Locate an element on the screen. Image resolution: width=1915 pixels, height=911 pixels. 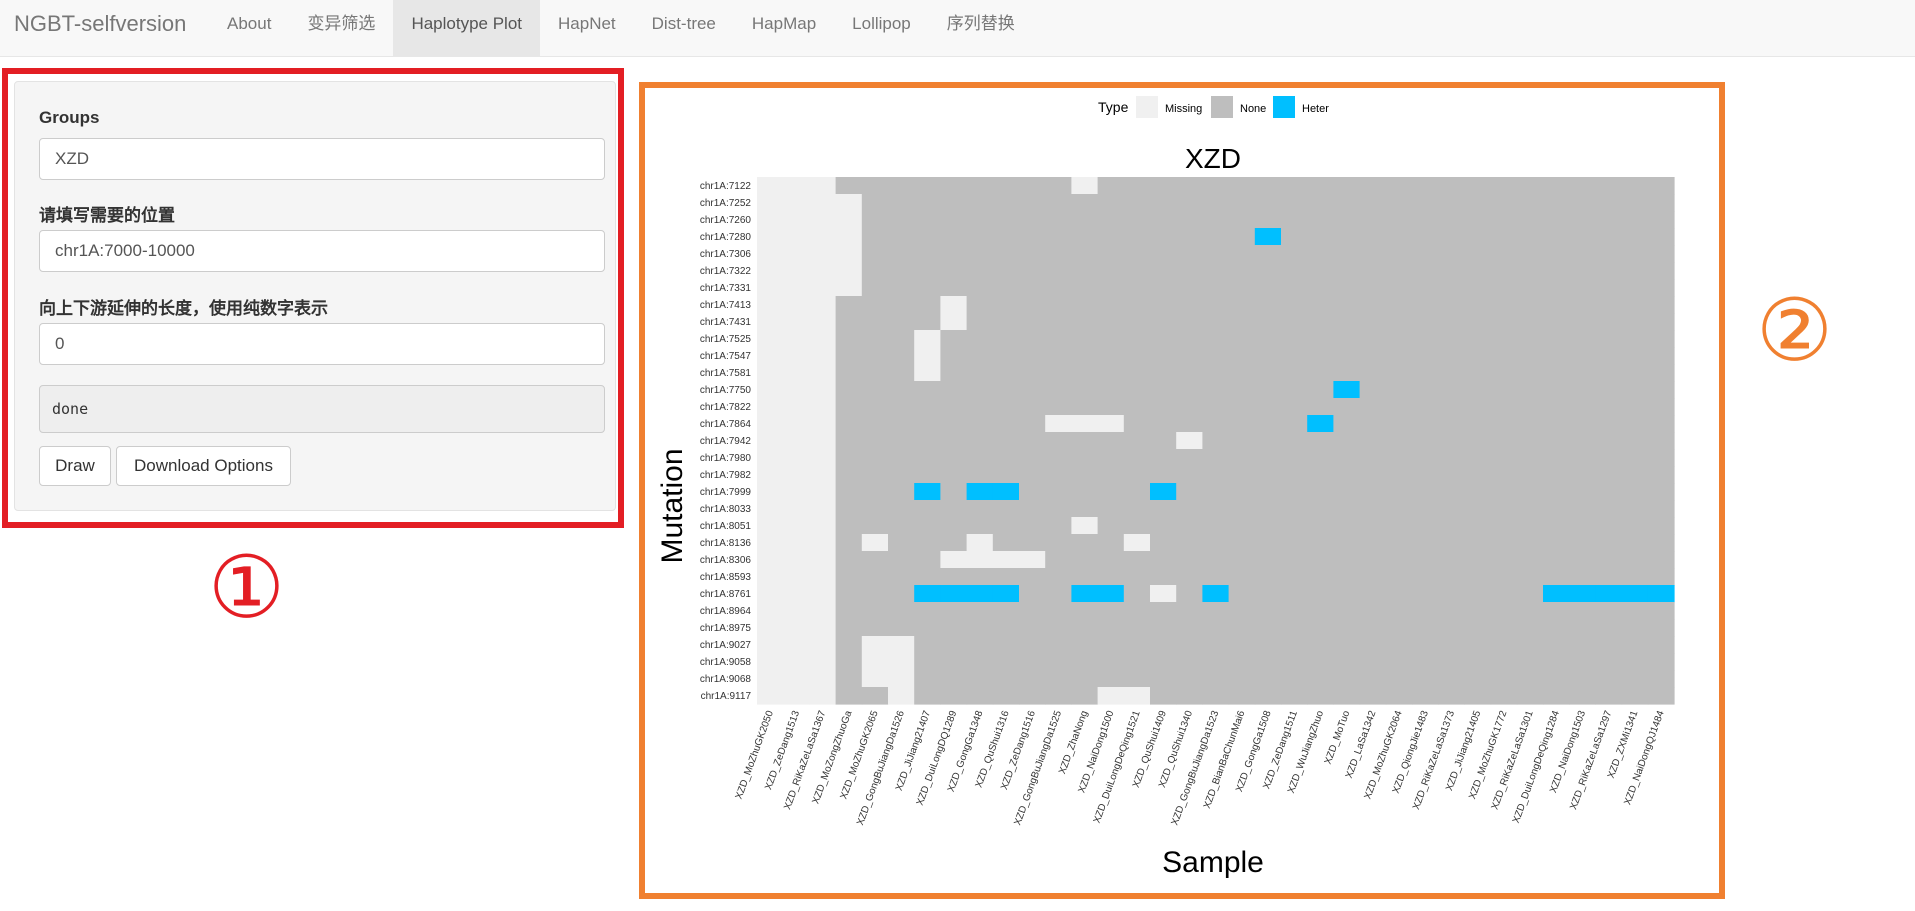
y-tick-label: chr1A:7525 is located at coordinates (726, 339).